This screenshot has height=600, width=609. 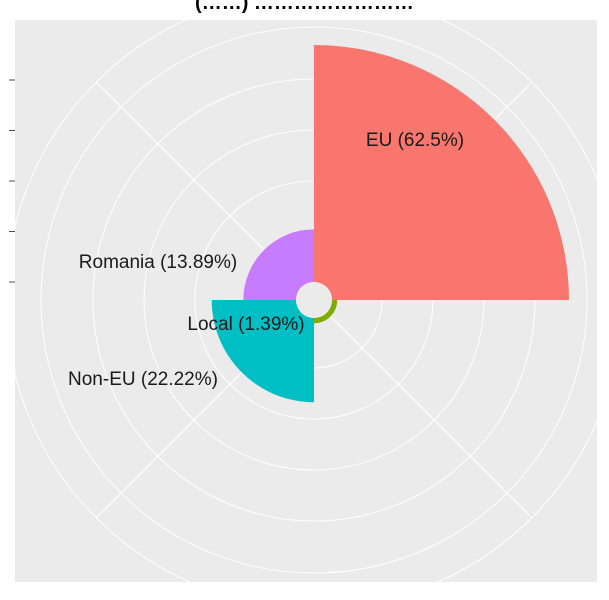 I want to click on radial-axis-ticks, so click(x=12, y=181).